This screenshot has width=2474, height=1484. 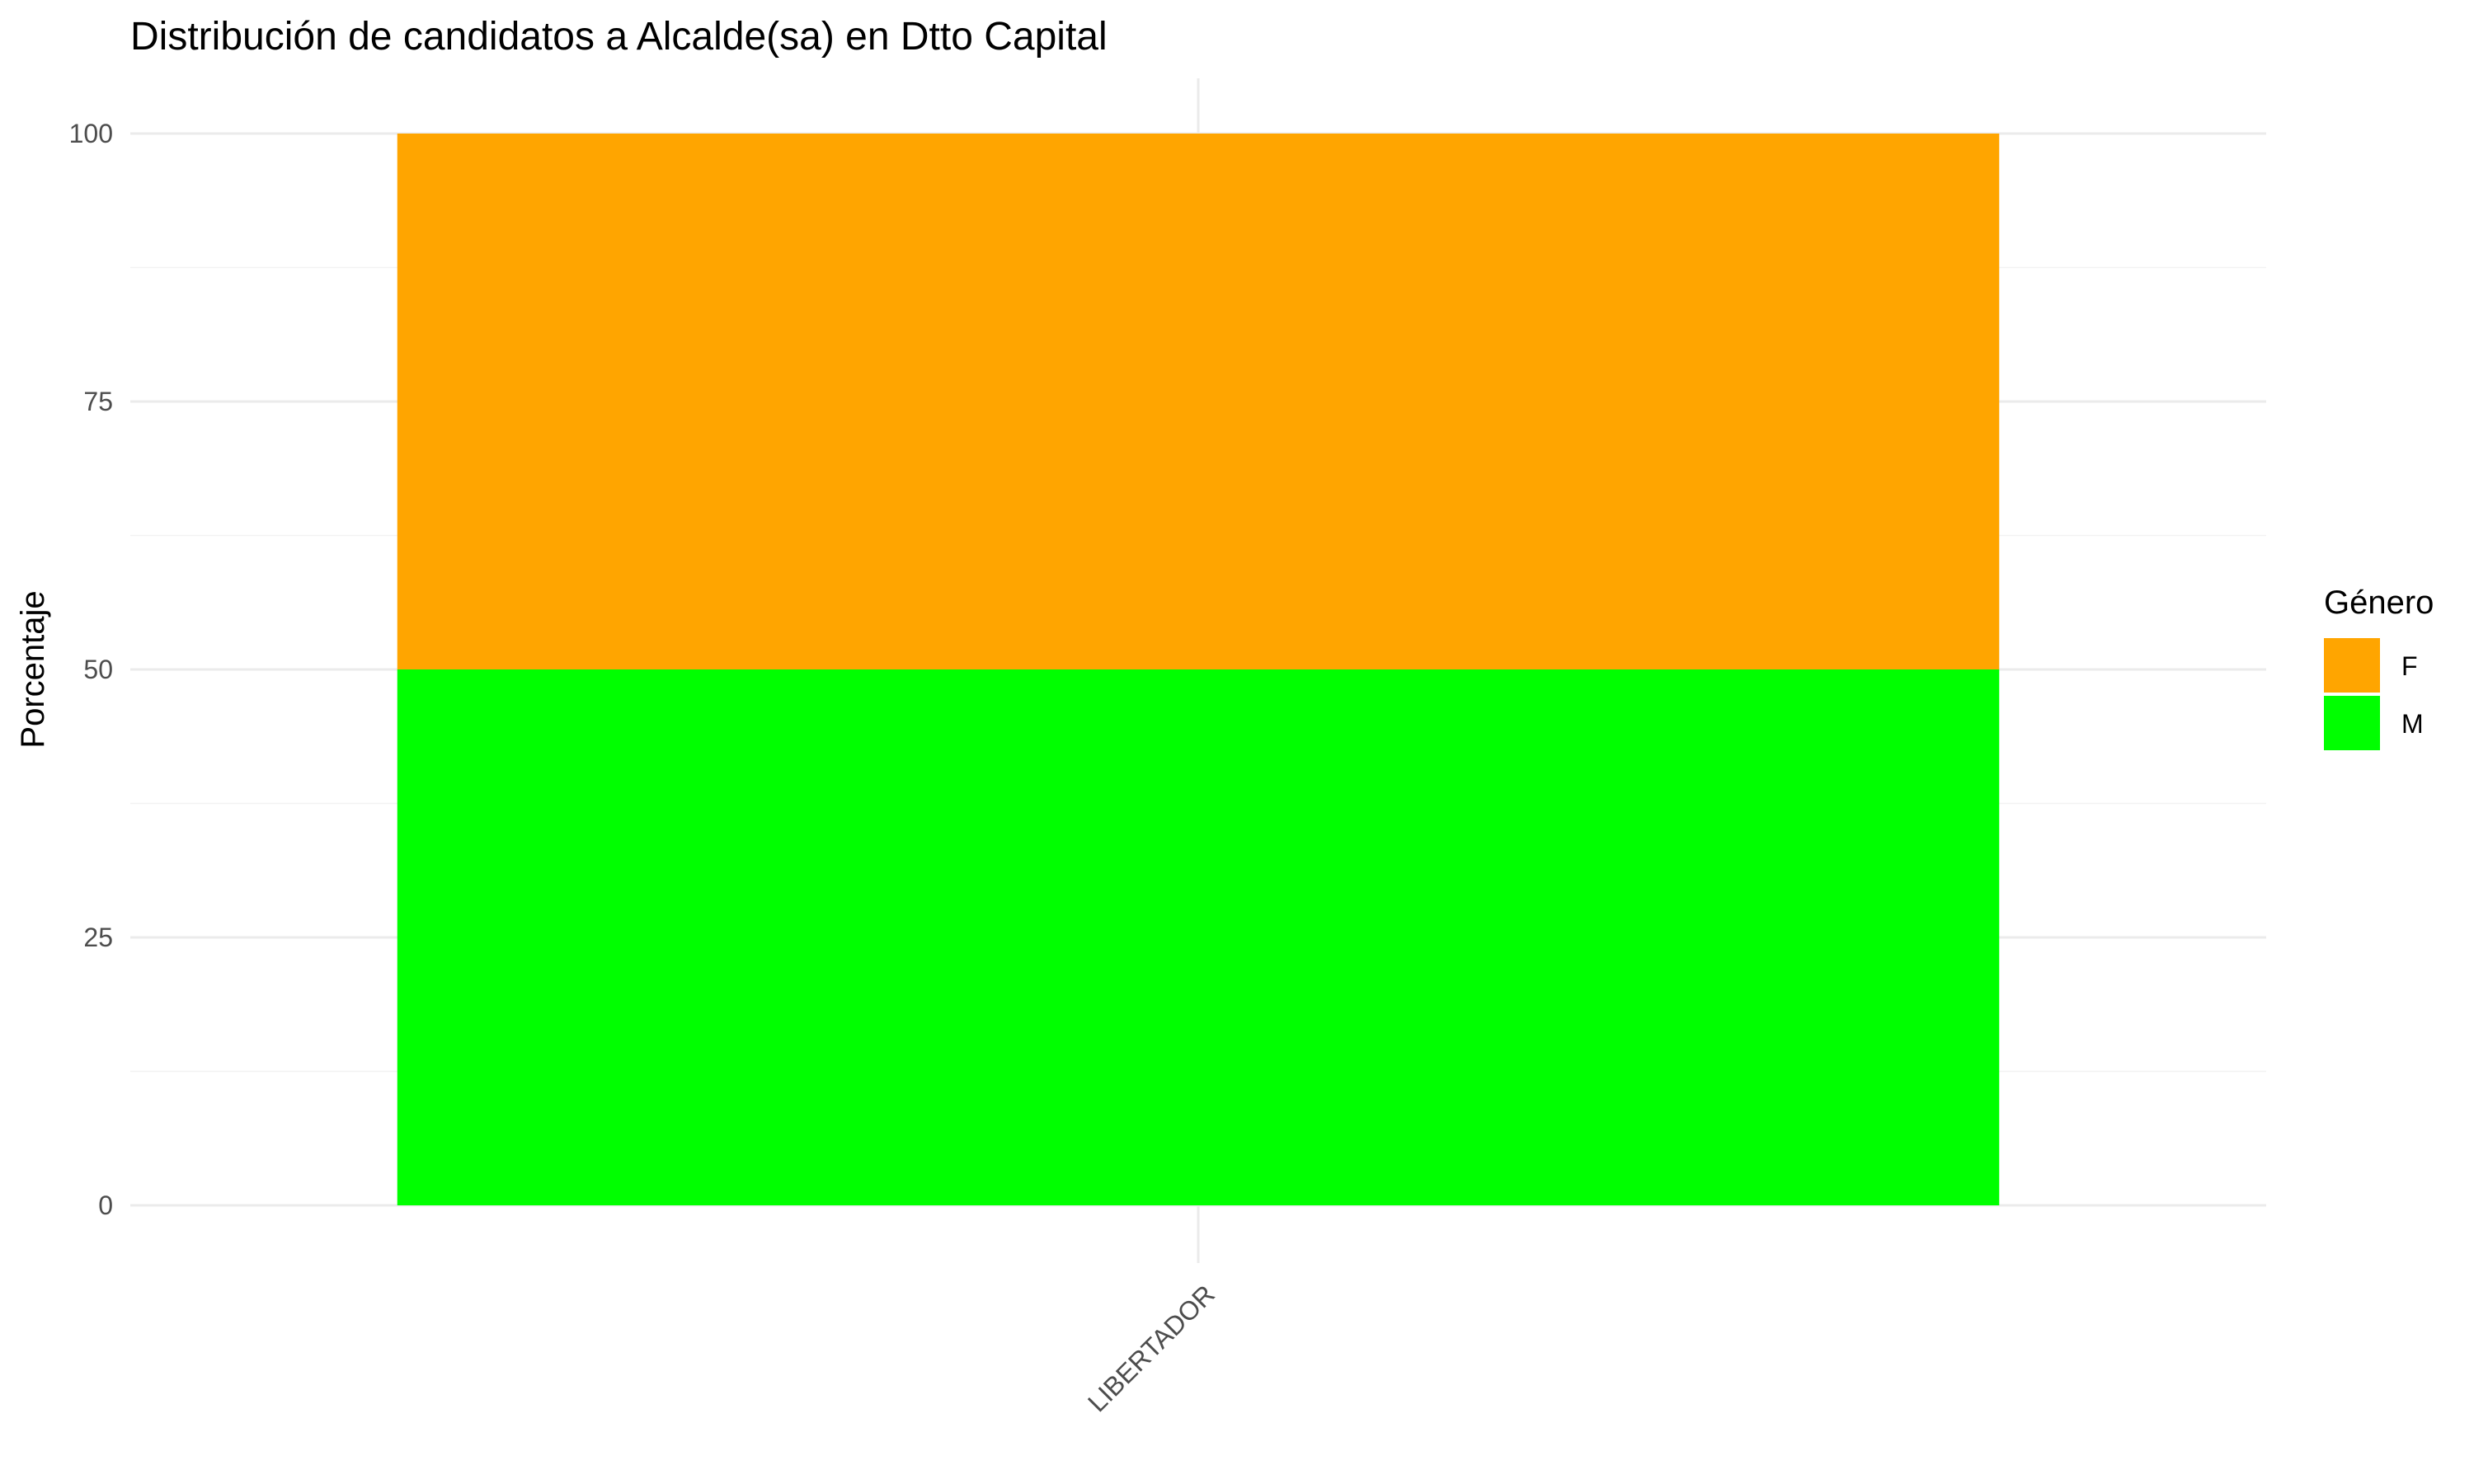 I want to click on y-tick-label: 100, so click(x=91, y=133).